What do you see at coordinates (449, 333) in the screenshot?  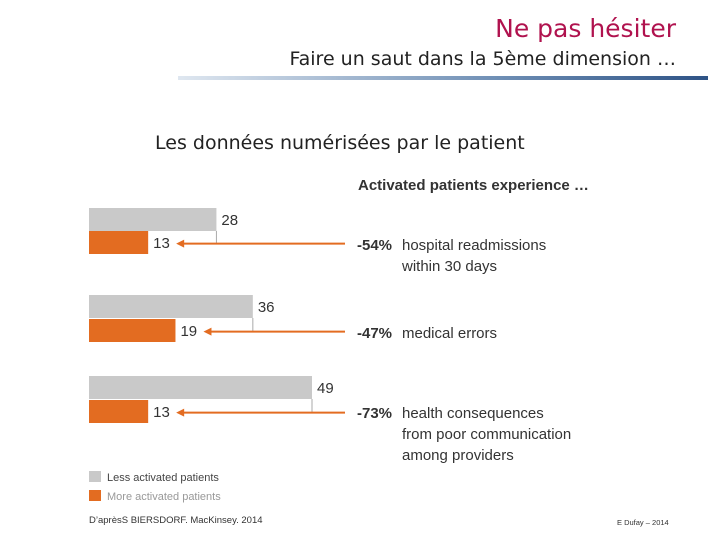 I see `annotation-line: medical errors` at bounding box center [449, 333].